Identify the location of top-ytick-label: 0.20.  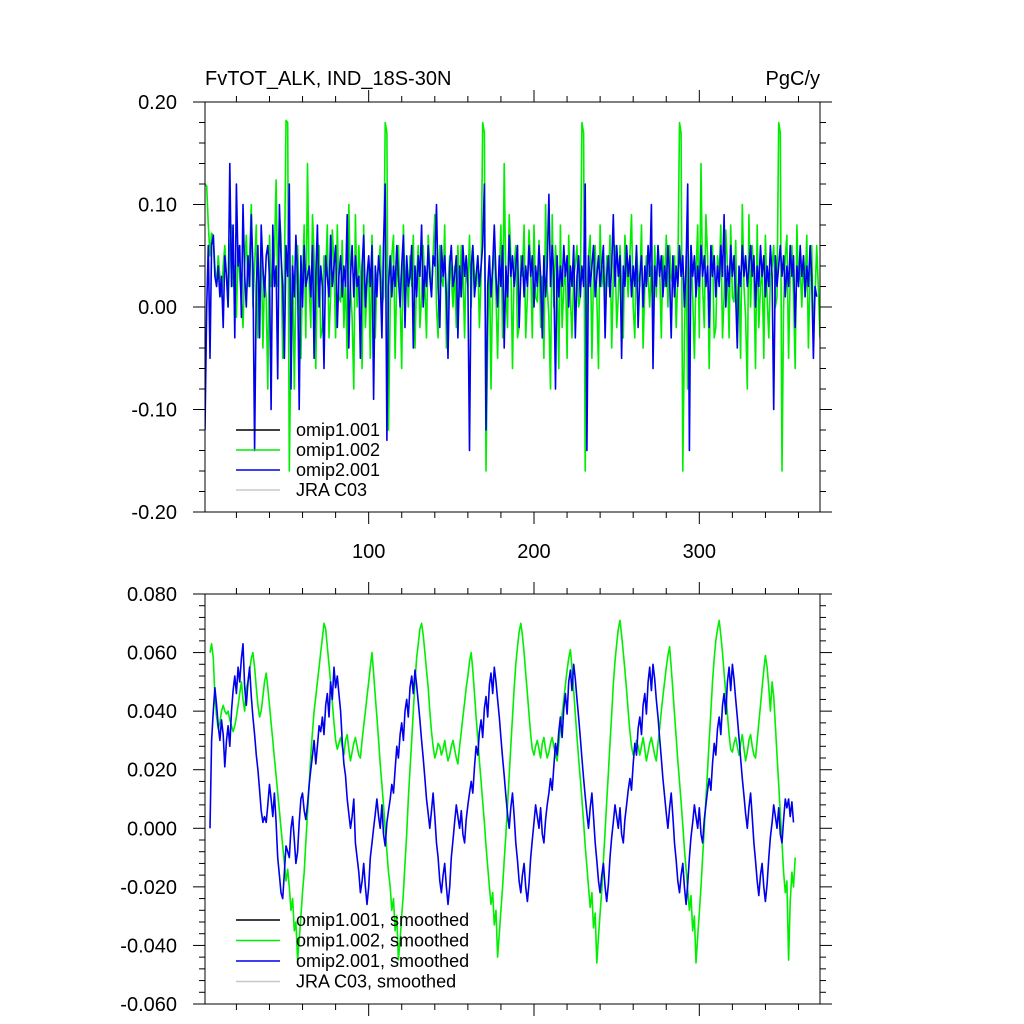
(157, 103).